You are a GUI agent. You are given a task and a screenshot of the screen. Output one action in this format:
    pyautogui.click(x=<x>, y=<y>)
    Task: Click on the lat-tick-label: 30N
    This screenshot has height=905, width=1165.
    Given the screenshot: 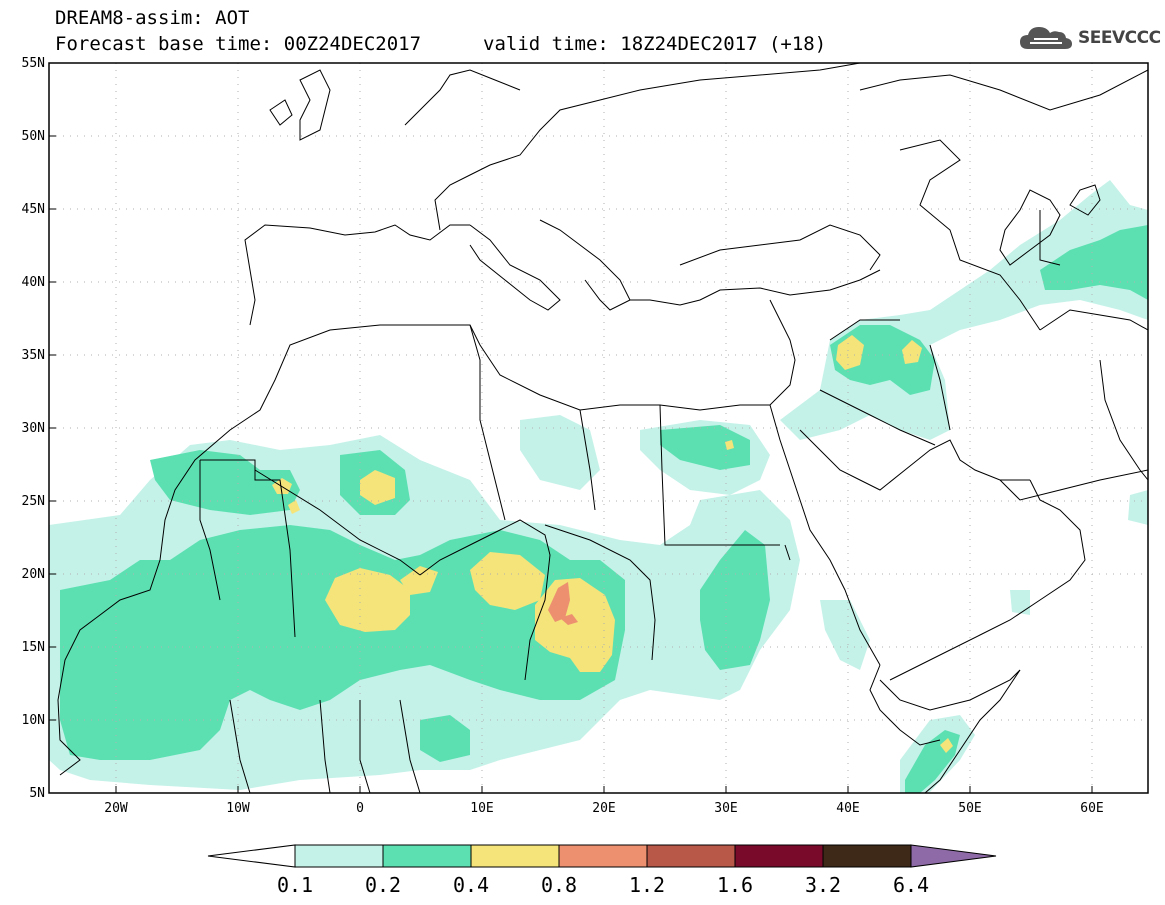 What is the action you would take?
    pyautogui.click(x=33, y=428)
    